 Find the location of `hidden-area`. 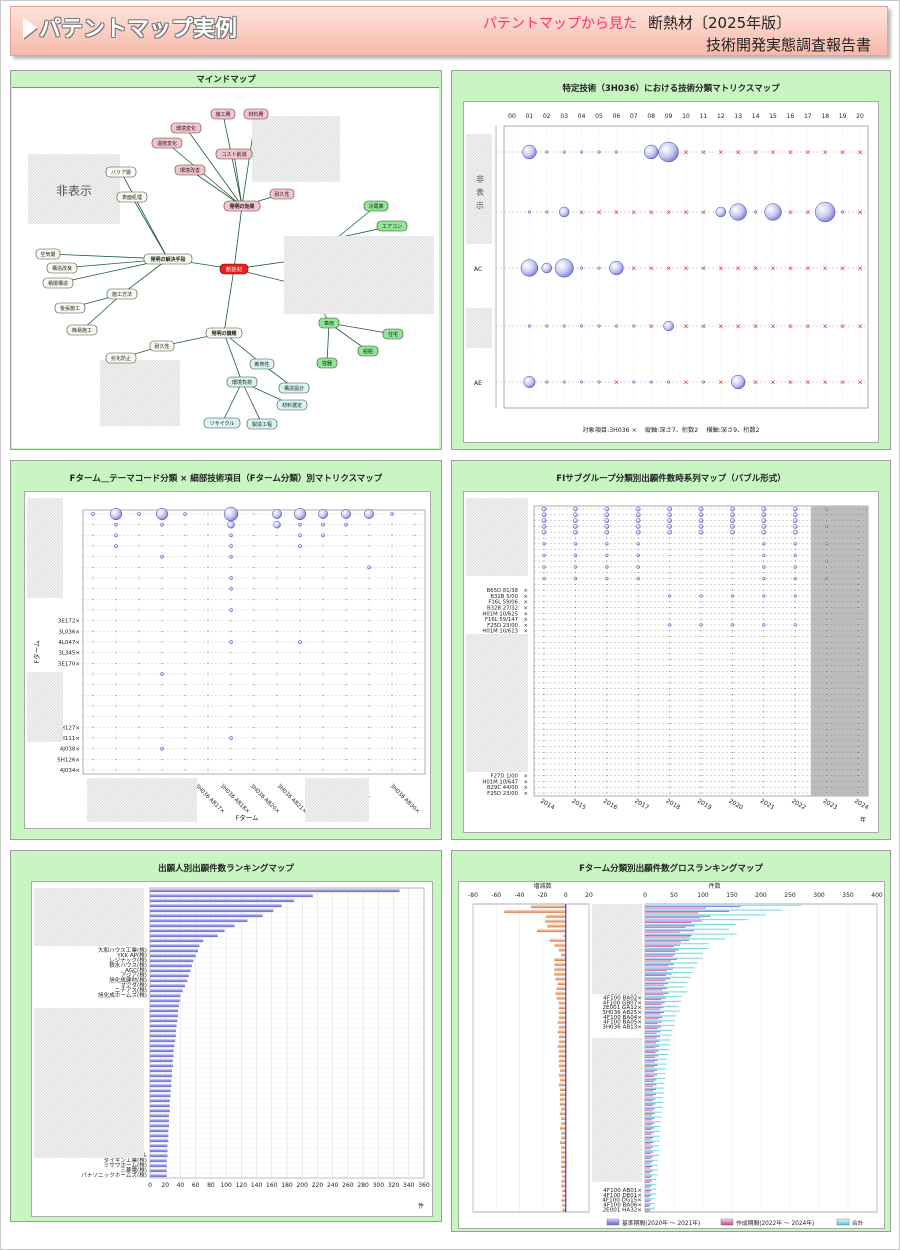

hidden-area is located at coordinates (142, 800).